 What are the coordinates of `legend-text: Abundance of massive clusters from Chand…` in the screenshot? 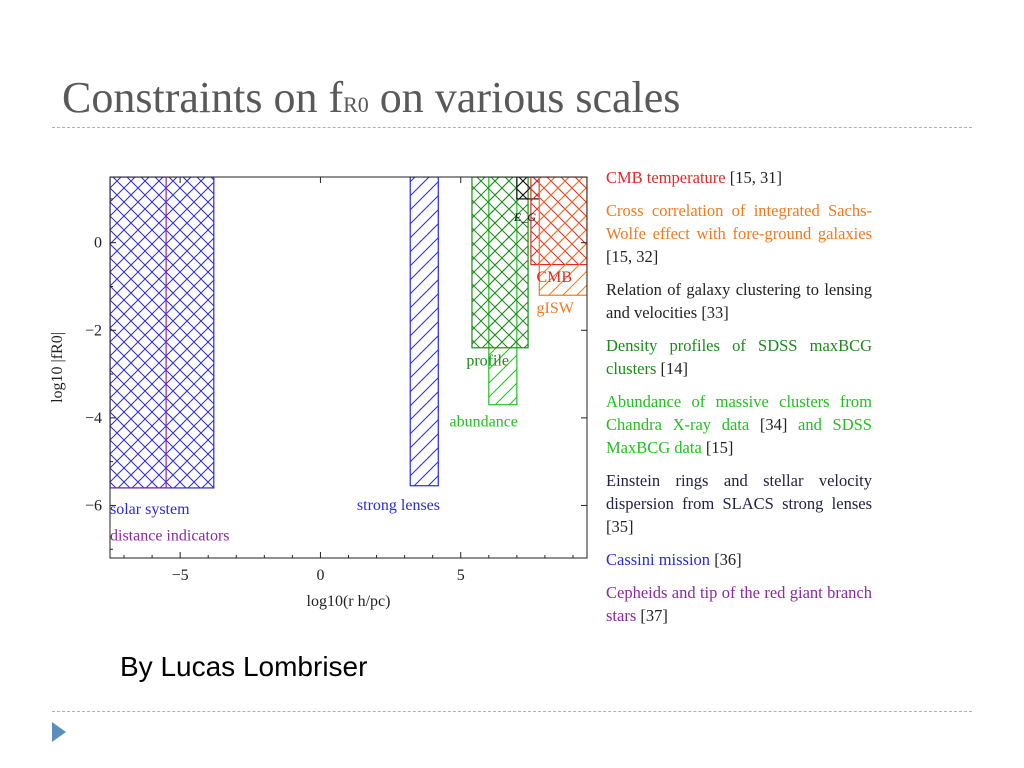 It's located at (739, 413).